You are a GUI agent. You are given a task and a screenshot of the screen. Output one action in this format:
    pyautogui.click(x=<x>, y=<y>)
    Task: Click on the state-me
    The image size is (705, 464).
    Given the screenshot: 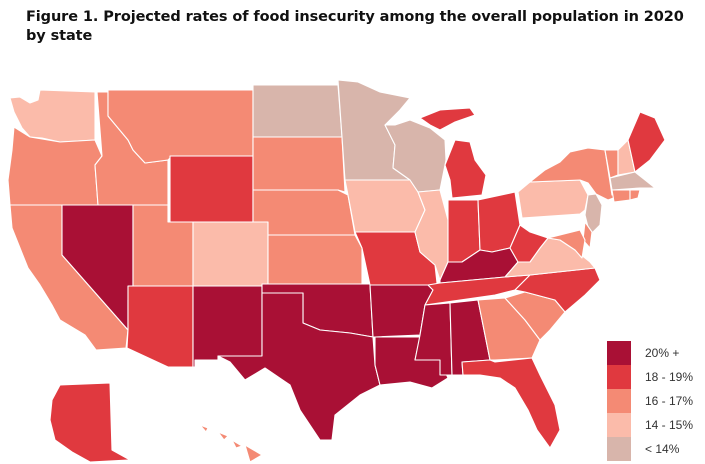 What is the action you would take?
    pyautogui.click(x=646, y=142)
    